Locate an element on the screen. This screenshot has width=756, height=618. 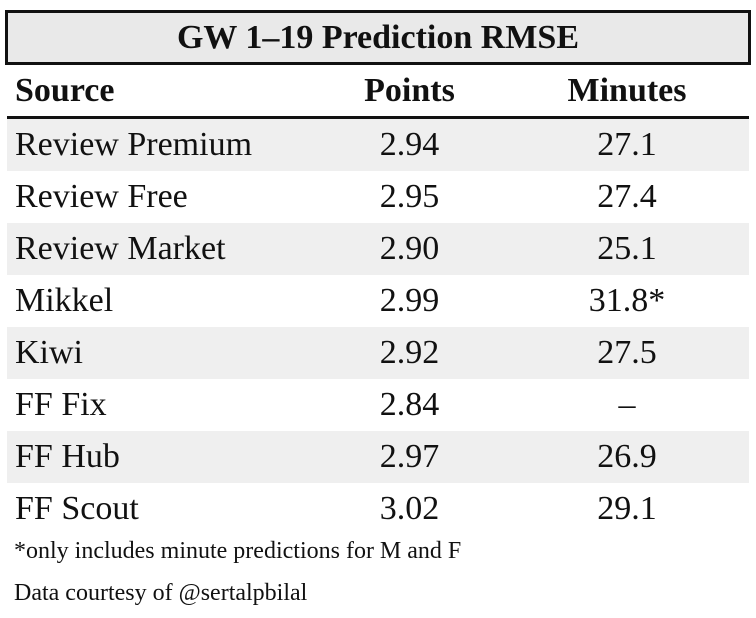
cell-source: Kiwi is located at coordinates (49, 352).